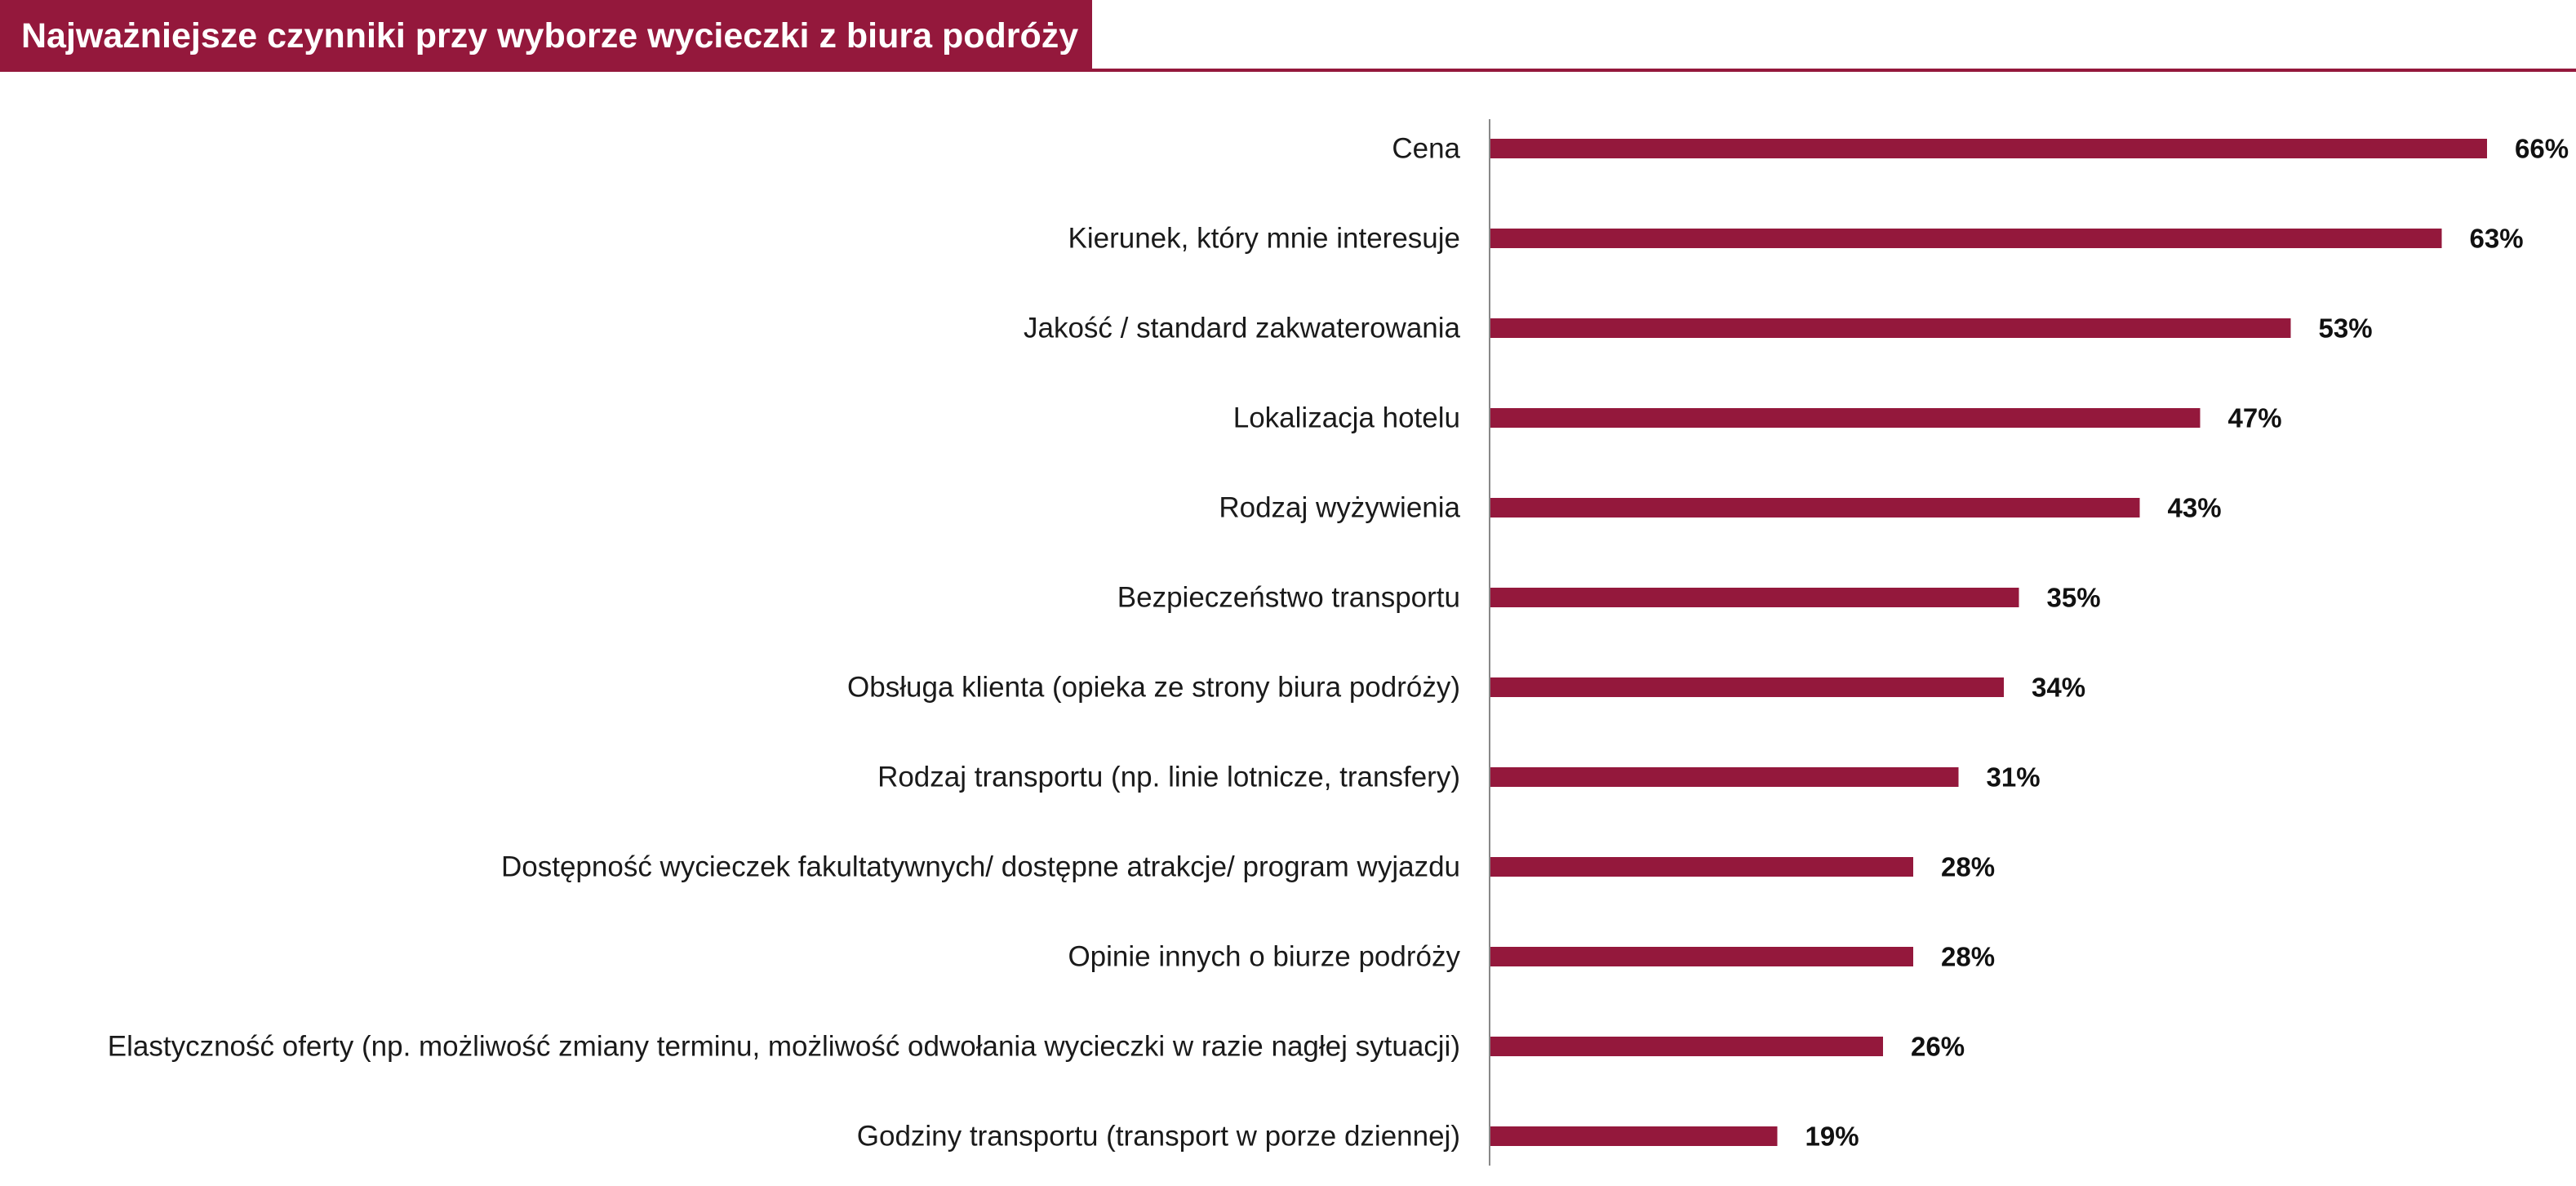  Describe the element at coordinates (1264, 957) in the screenshot. I see `category-label: Opinie innych o biurze podróży` at that location.